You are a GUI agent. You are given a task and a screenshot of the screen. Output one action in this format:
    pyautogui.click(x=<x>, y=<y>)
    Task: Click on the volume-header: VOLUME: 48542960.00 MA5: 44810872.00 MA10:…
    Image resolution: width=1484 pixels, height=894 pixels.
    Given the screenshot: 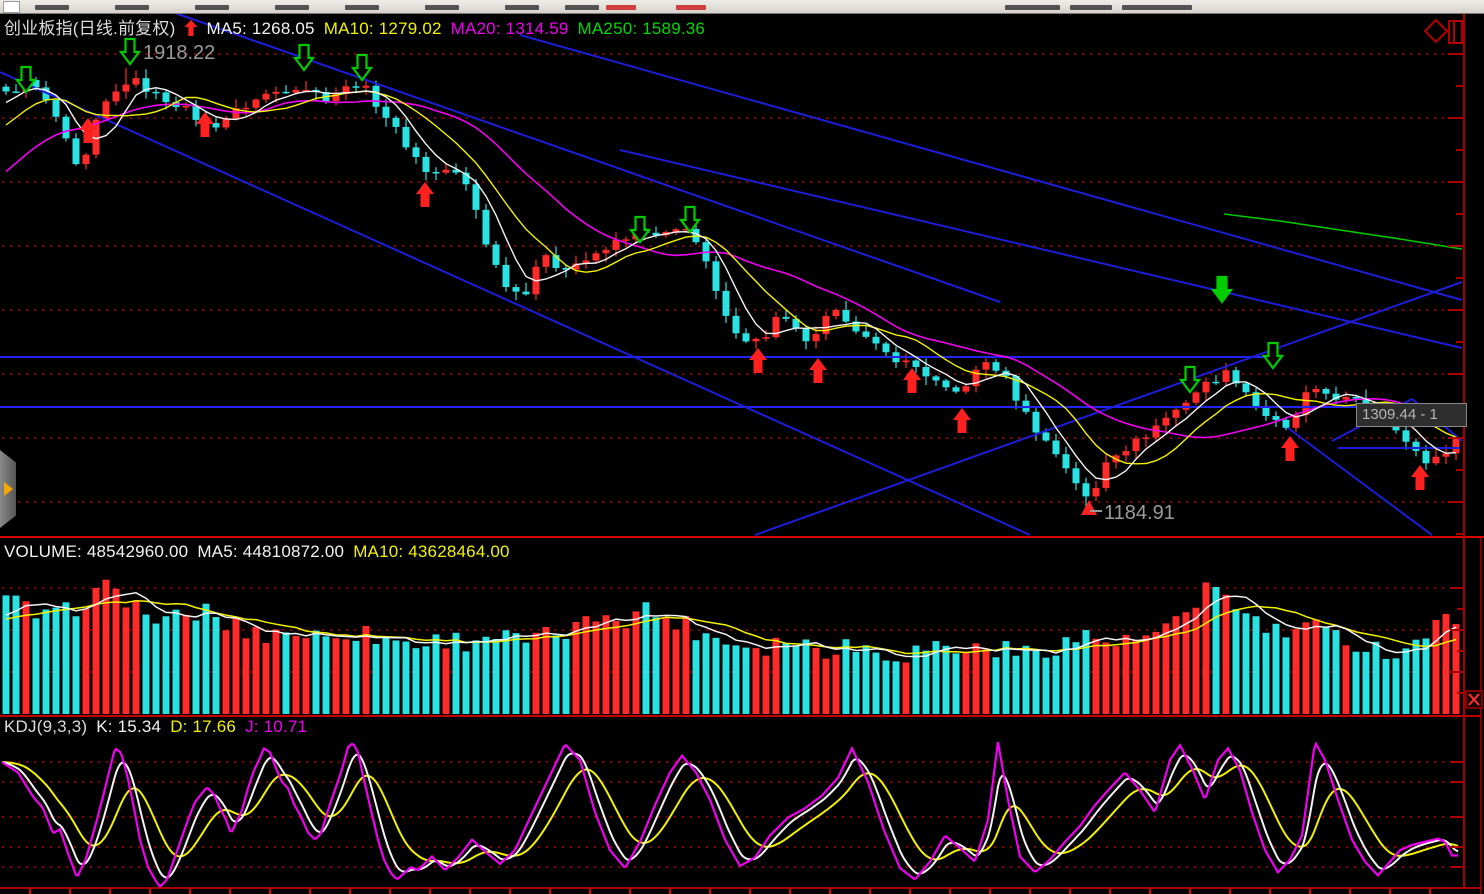 What is the action you would take?
    pyautogui.click(x=261, y=552)
    